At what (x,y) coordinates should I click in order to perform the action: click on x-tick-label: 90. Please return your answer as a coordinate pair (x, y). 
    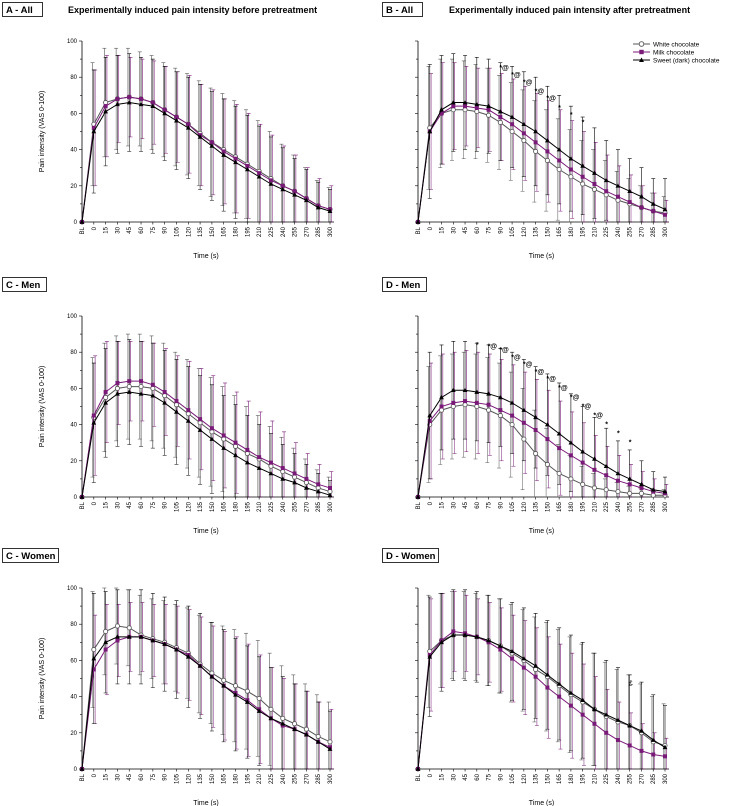
    Looking at the image, I should click on (501, 776).